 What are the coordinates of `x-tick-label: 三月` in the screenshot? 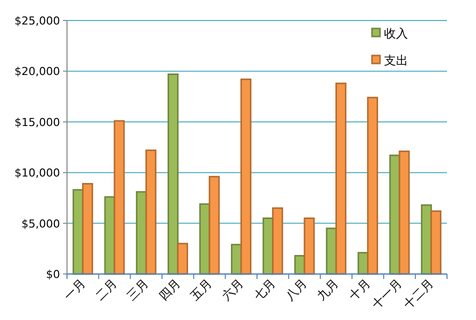 It's located at (138, 290).